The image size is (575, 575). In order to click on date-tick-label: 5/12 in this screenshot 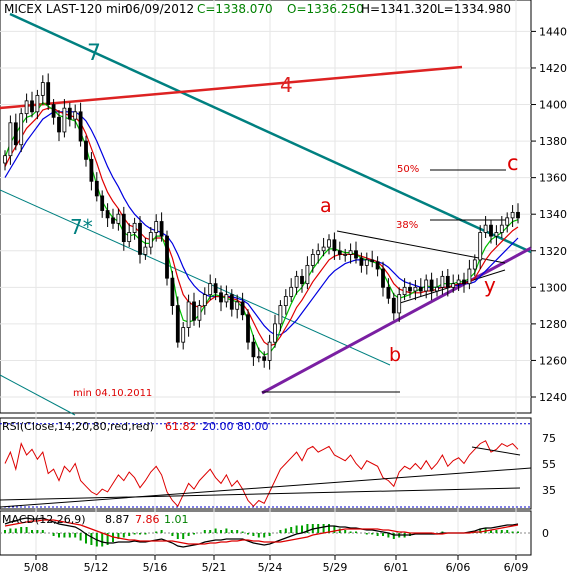, I will do `click(96, 567)`.